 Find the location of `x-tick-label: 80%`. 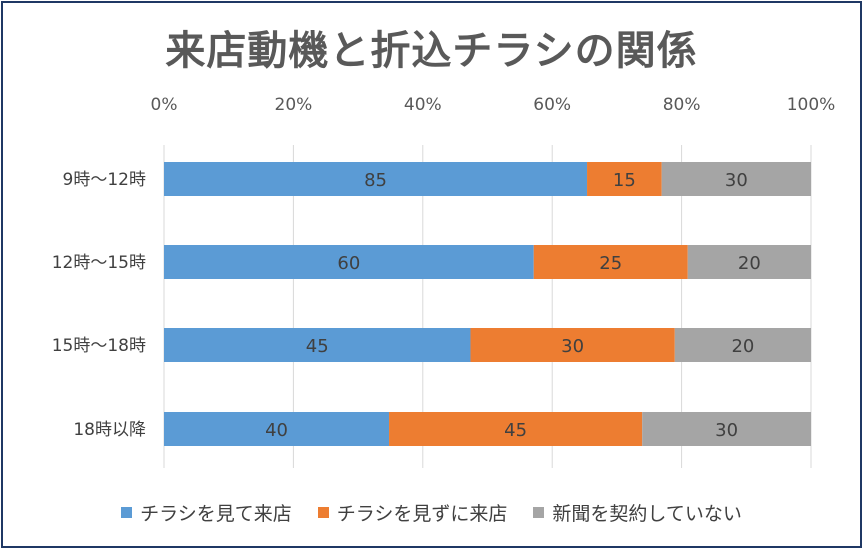

x-tick-label: 80% is located at coordinates (682, 105).